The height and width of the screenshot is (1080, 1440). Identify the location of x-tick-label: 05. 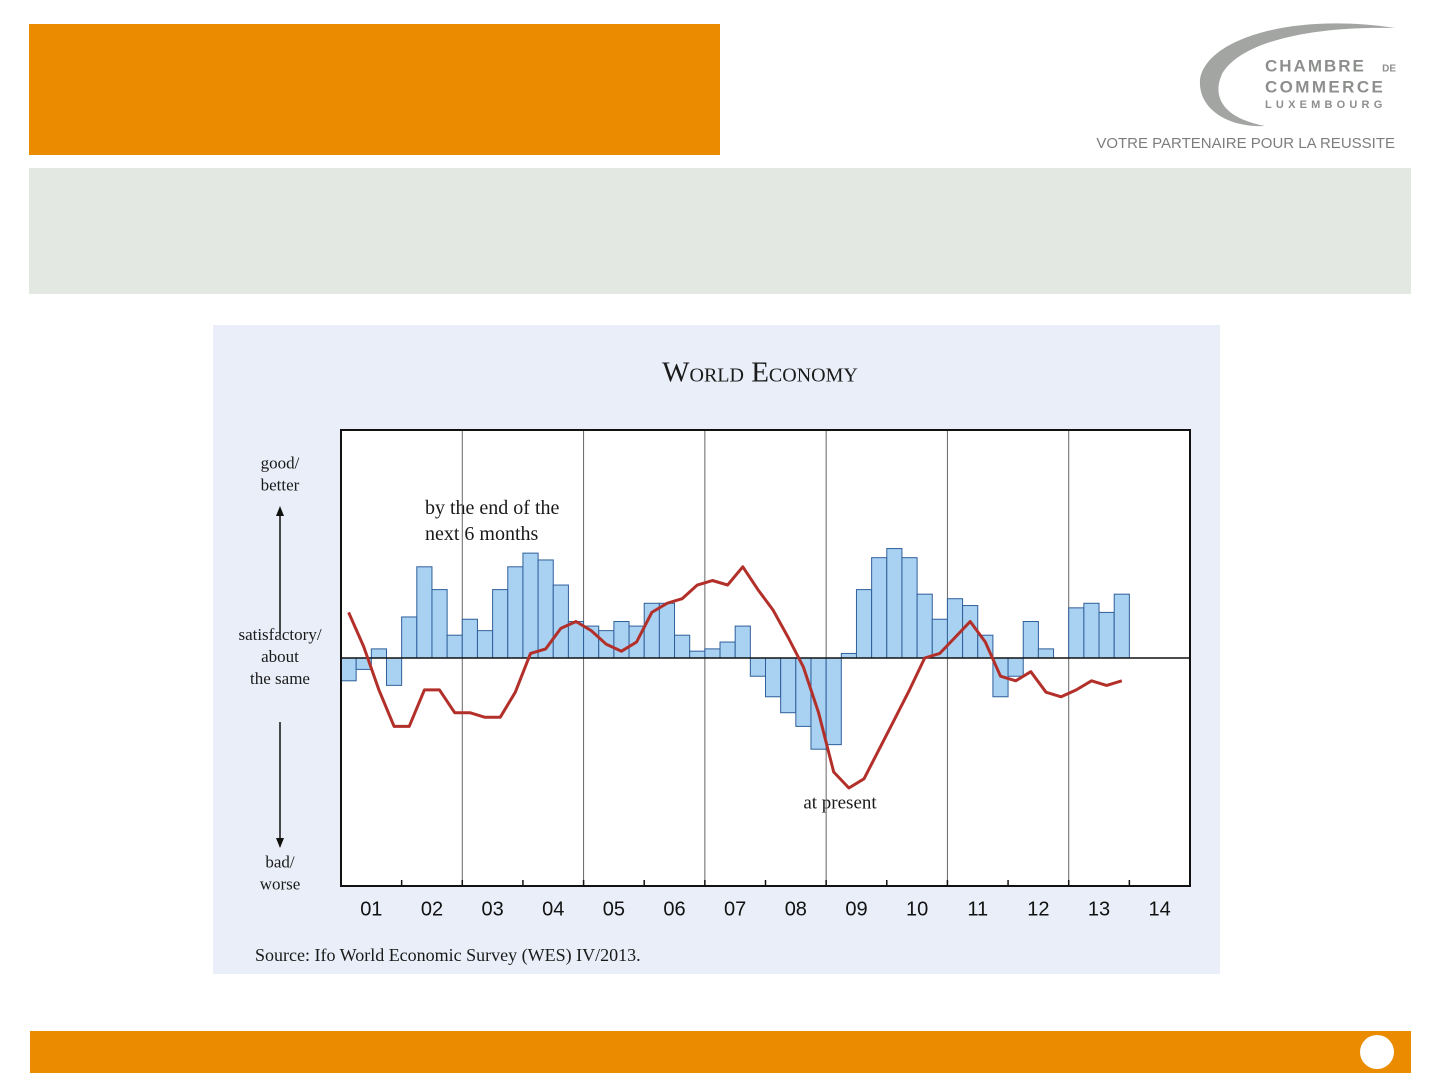
(614, 909).